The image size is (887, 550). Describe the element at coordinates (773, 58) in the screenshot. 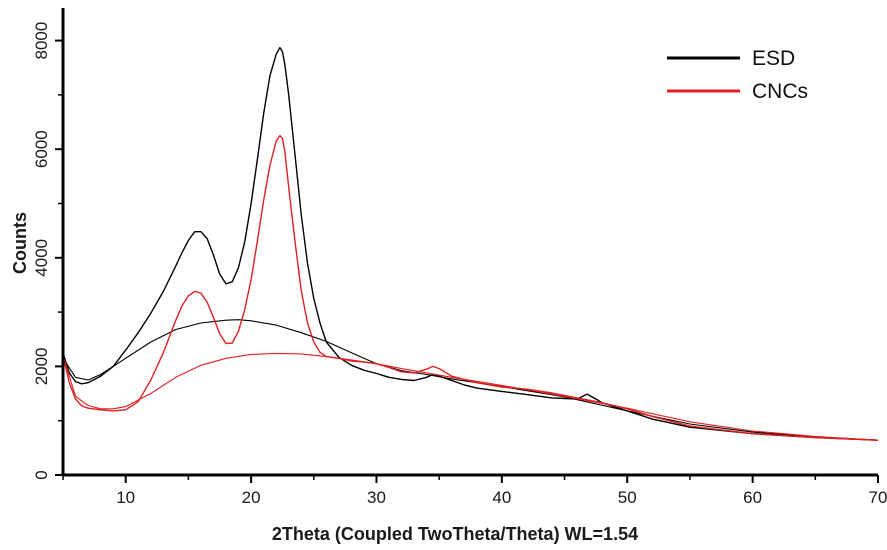

I see `legend-label-esd: ESD` at that location.